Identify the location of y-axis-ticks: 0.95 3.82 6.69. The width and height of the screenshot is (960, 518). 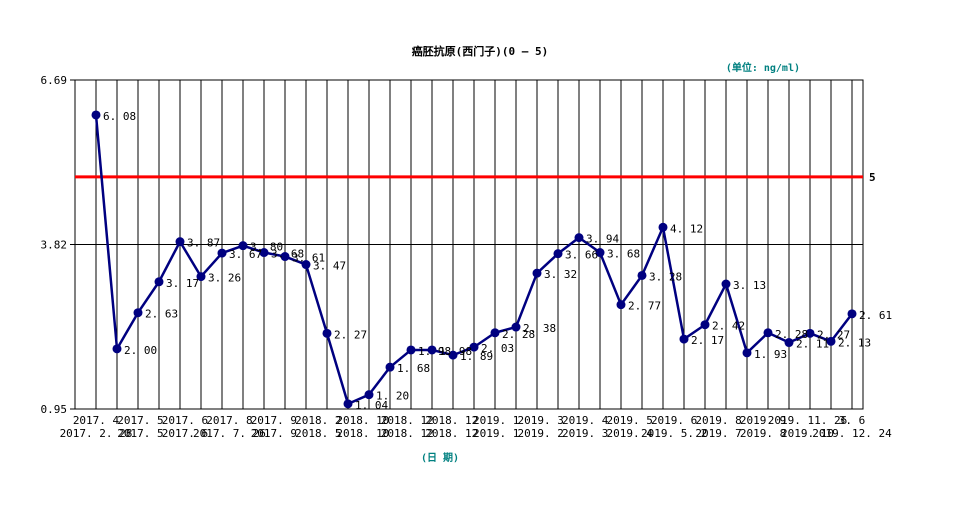
(58, 245).